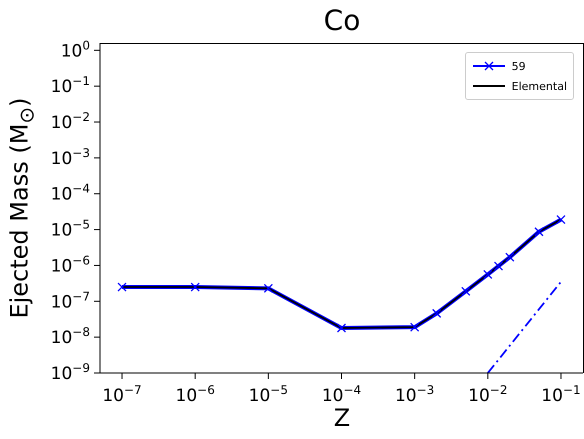  Describe the element at coordinates (519, 66) in the screenshot. I see `legend-label: 59` at that location.